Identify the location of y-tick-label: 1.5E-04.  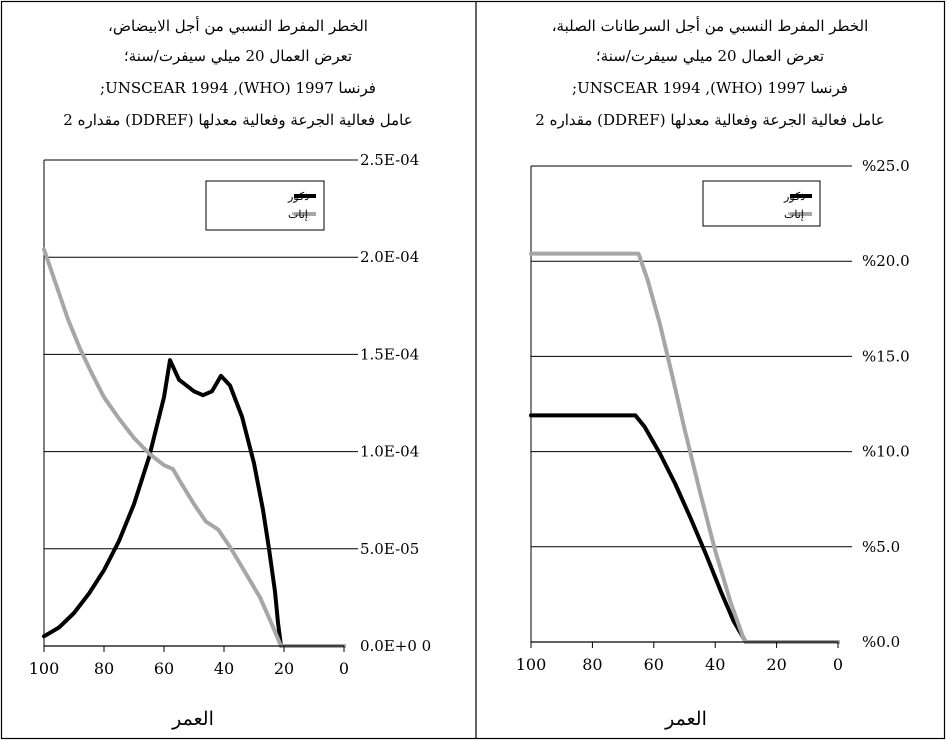
(389, 354).